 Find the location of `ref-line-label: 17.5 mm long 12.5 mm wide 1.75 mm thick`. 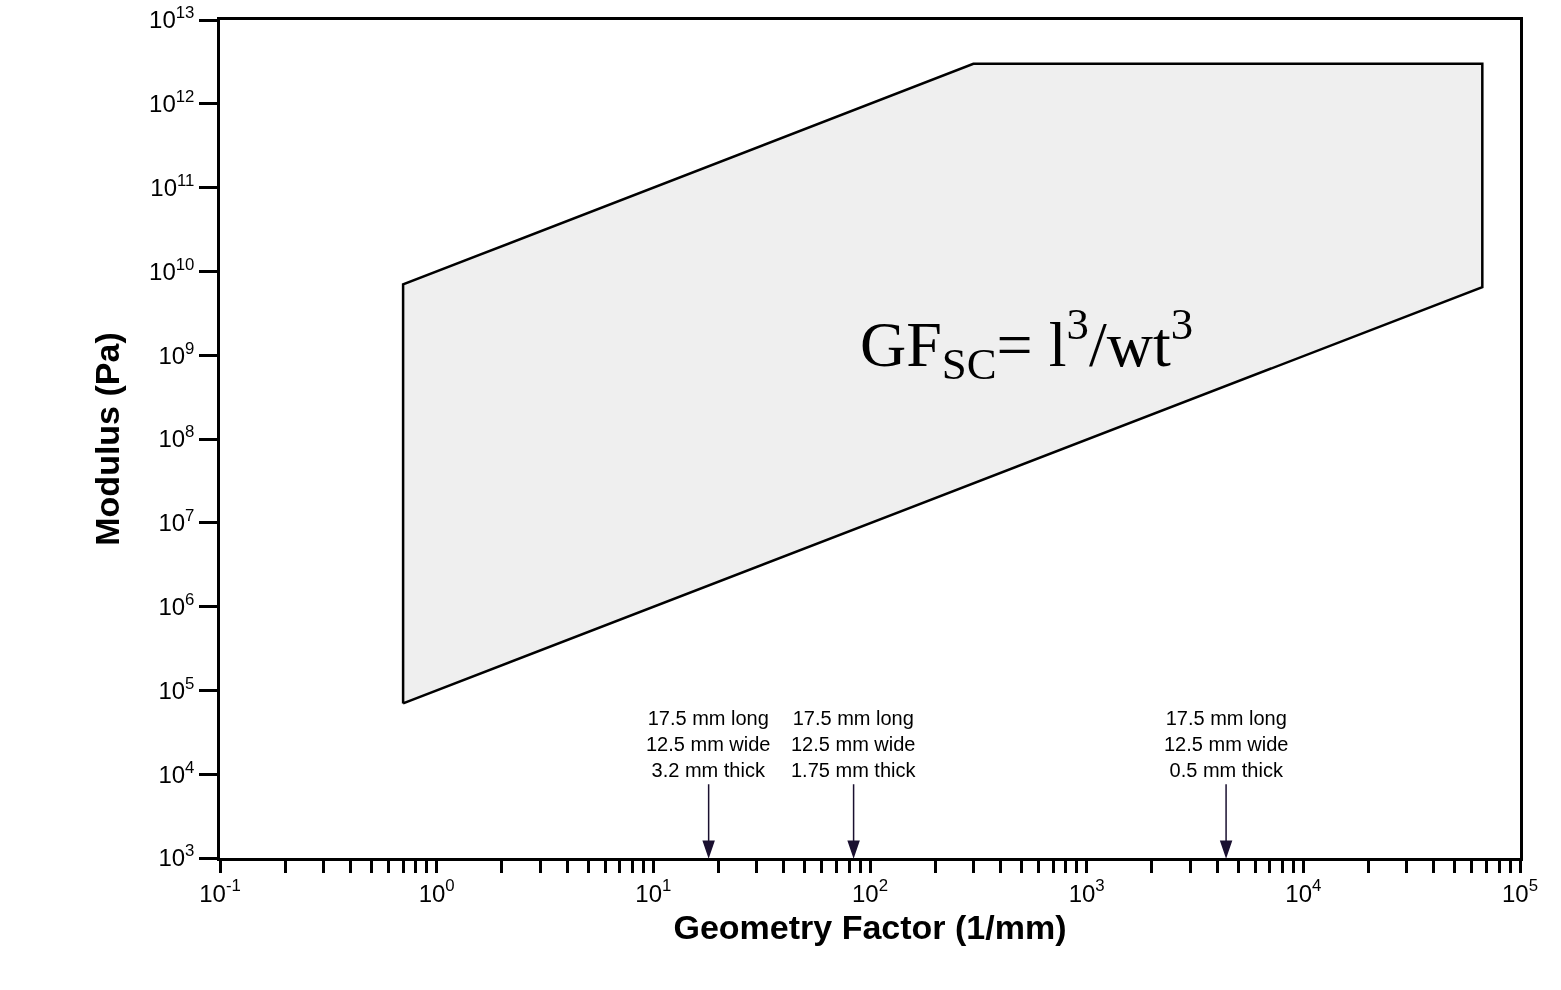

ref-line-label: 17.5 mm long 12.5 mm wide 1.75 mm thick is located at coordinates (854, 744).